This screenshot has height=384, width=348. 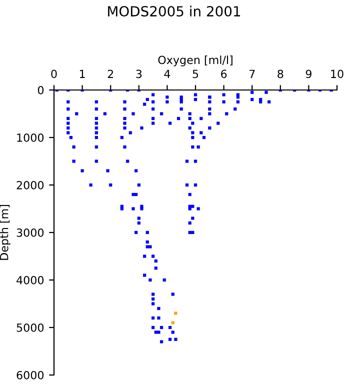 I want to click on x-tick-label: 6, so click(x=224, y=74).